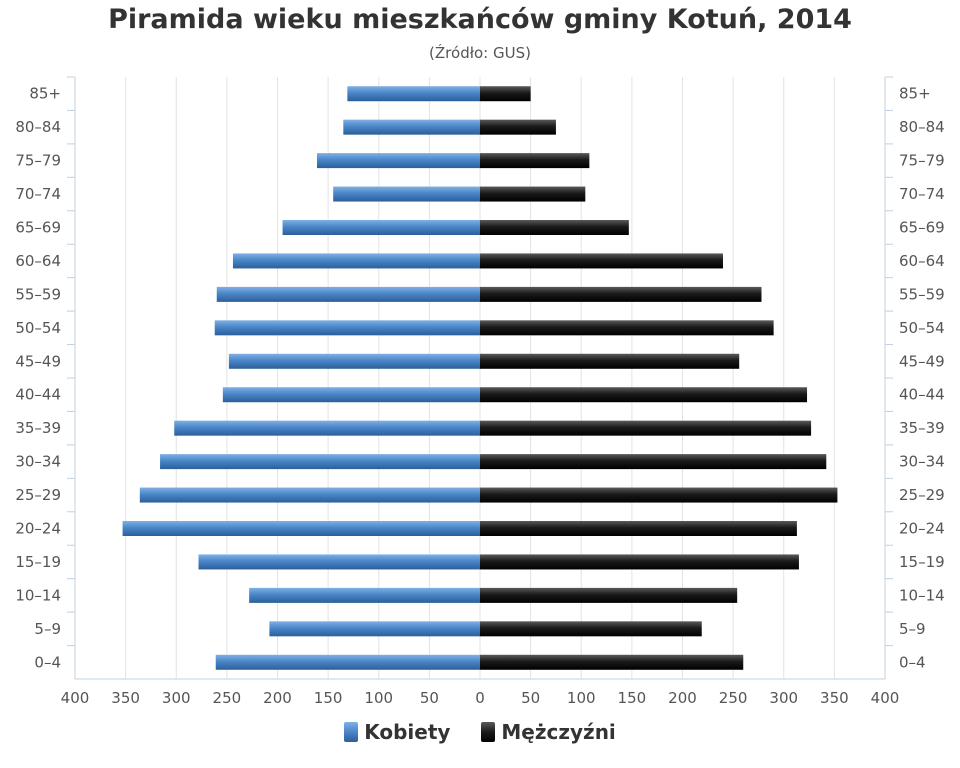  I want to click on y-tick-label-left: 55–59, so click(38, 294).